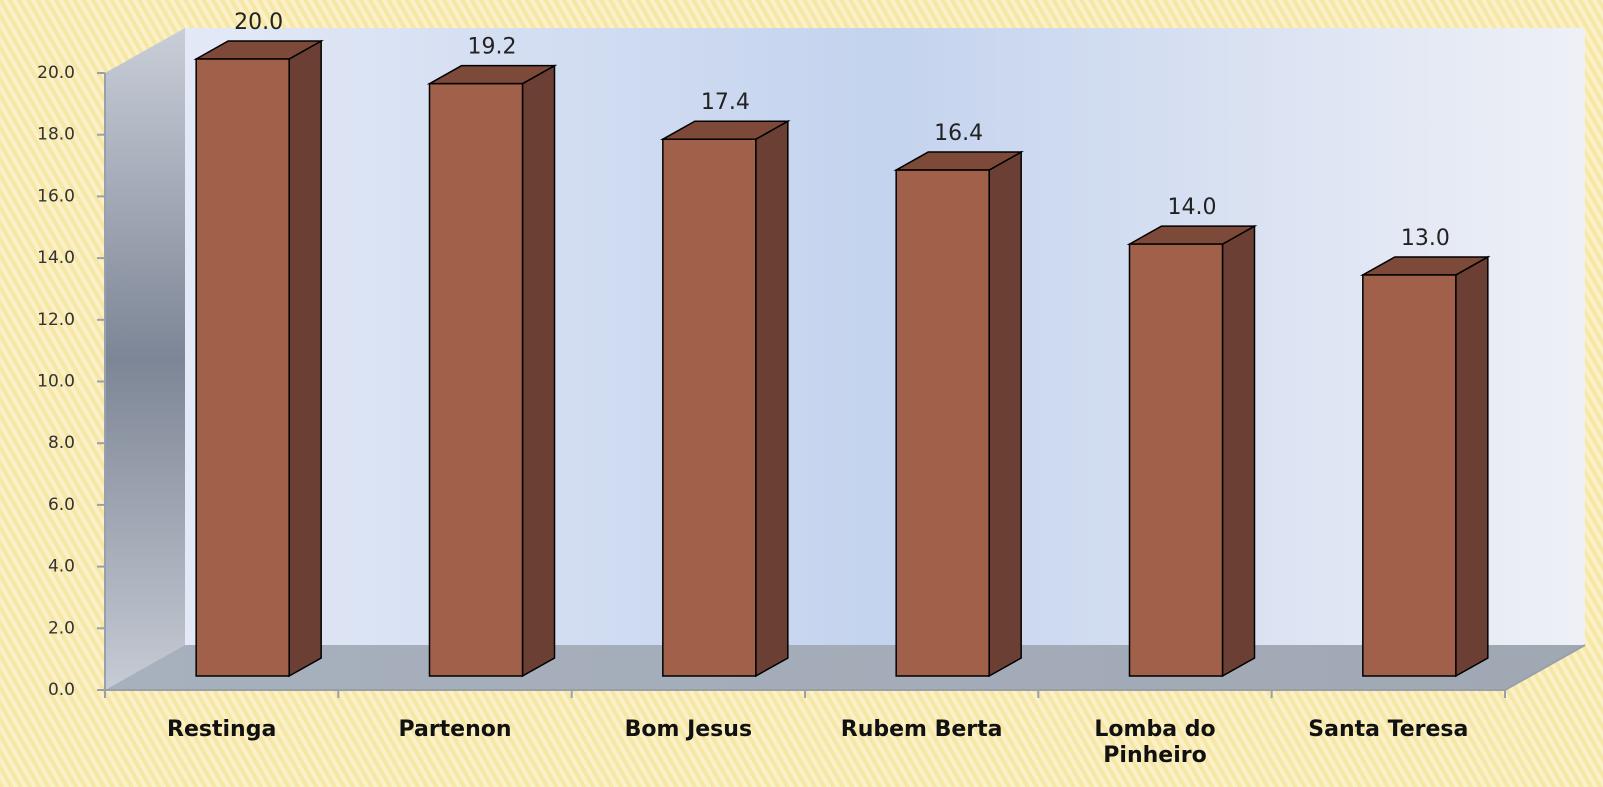 Image resolution: width=1603 pixels, height=787 pixels. I want to click on left-wall, so click(145, 359).